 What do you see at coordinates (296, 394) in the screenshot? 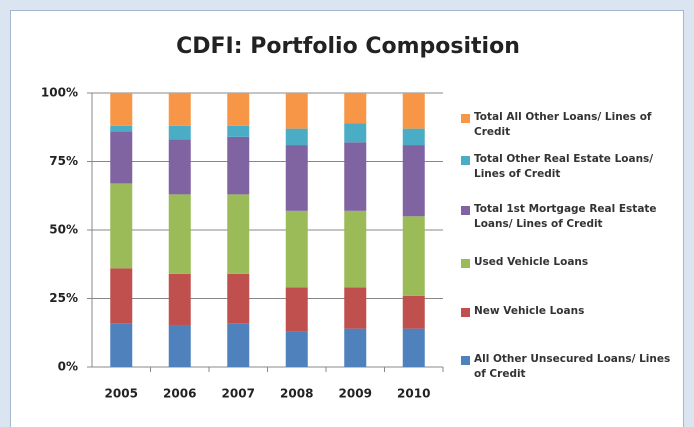
I see `x-tick-label: 2008` at bounding box center [296, 394].